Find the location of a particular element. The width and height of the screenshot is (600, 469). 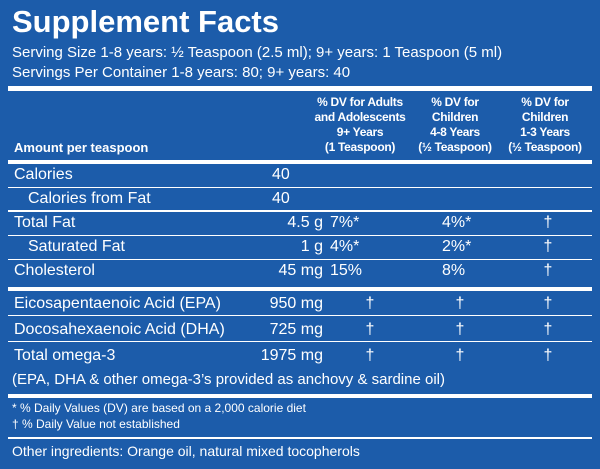

column-header: 1-3 Years is located at coordinates (545, 132).